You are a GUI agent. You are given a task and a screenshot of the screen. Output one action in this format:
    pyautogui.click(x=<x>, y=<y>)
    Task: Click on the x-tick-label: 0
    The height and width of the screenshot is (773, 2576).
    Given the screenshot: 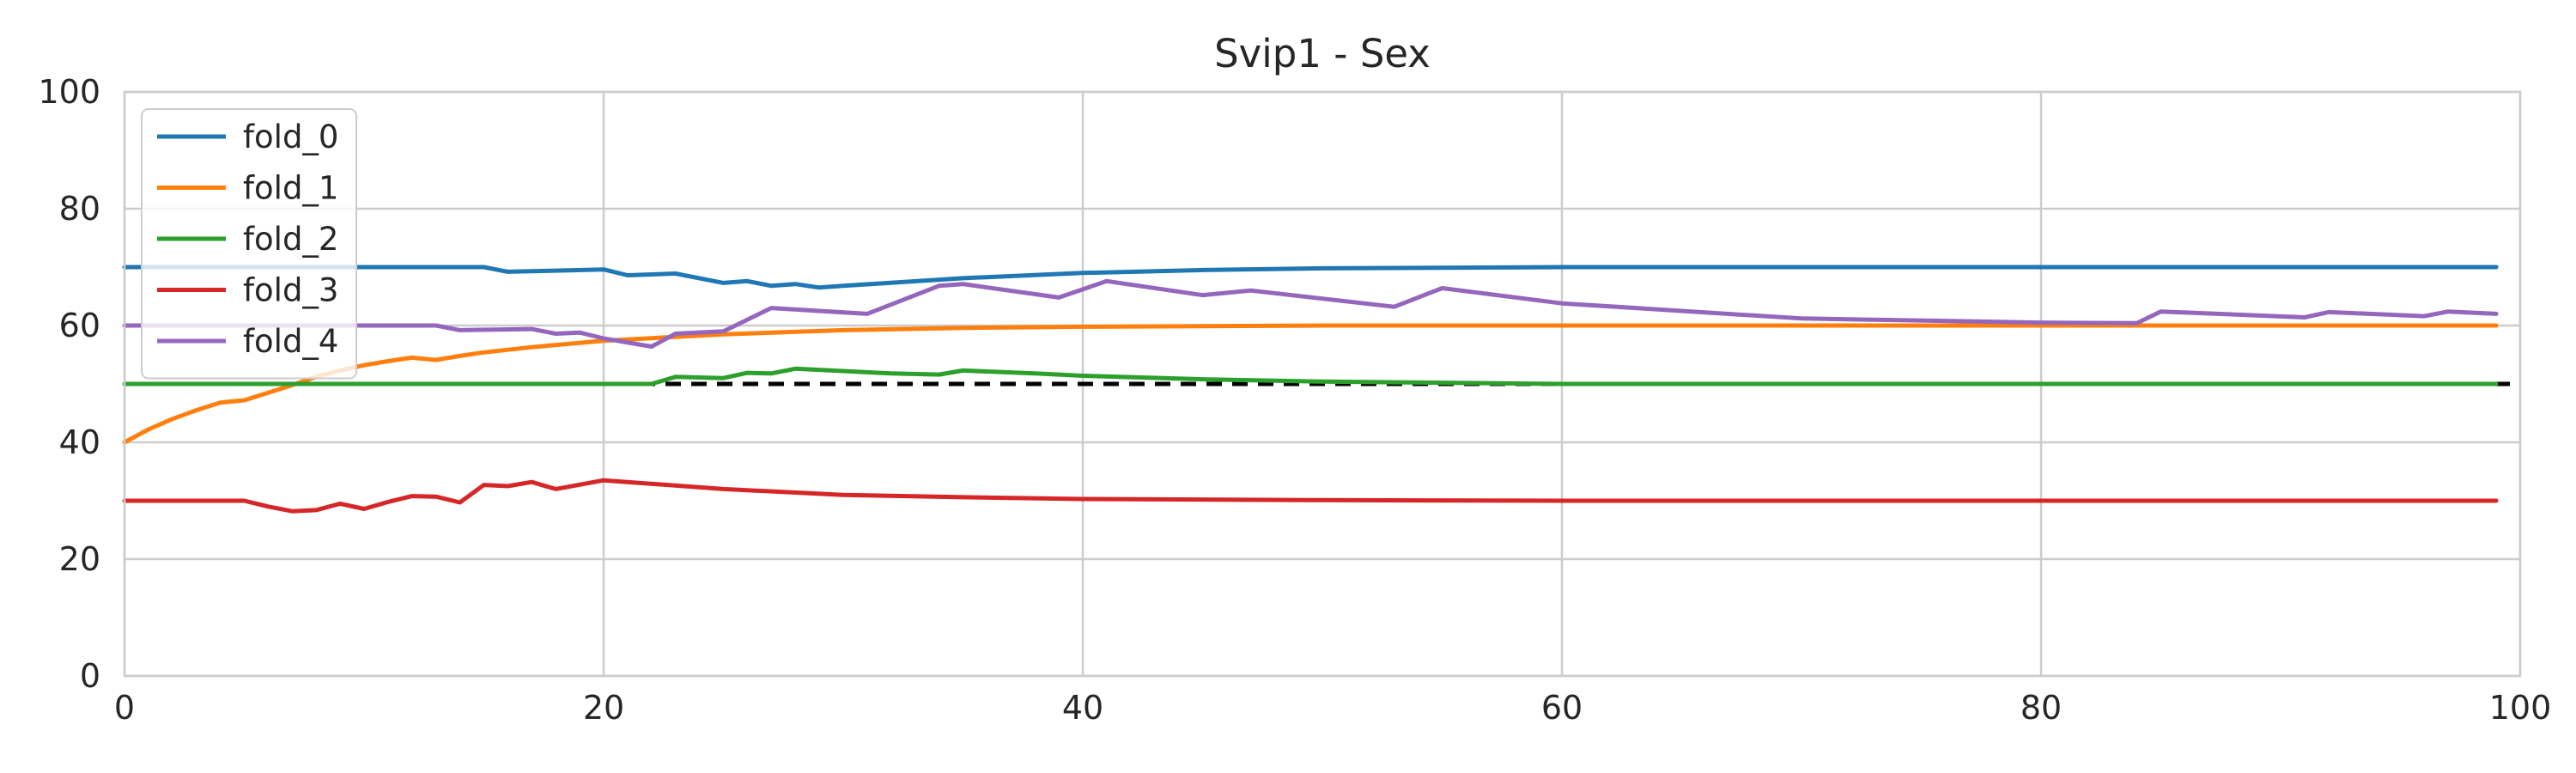 What is the action you would take?
    pyautogui.click(x=124, y=708)
    